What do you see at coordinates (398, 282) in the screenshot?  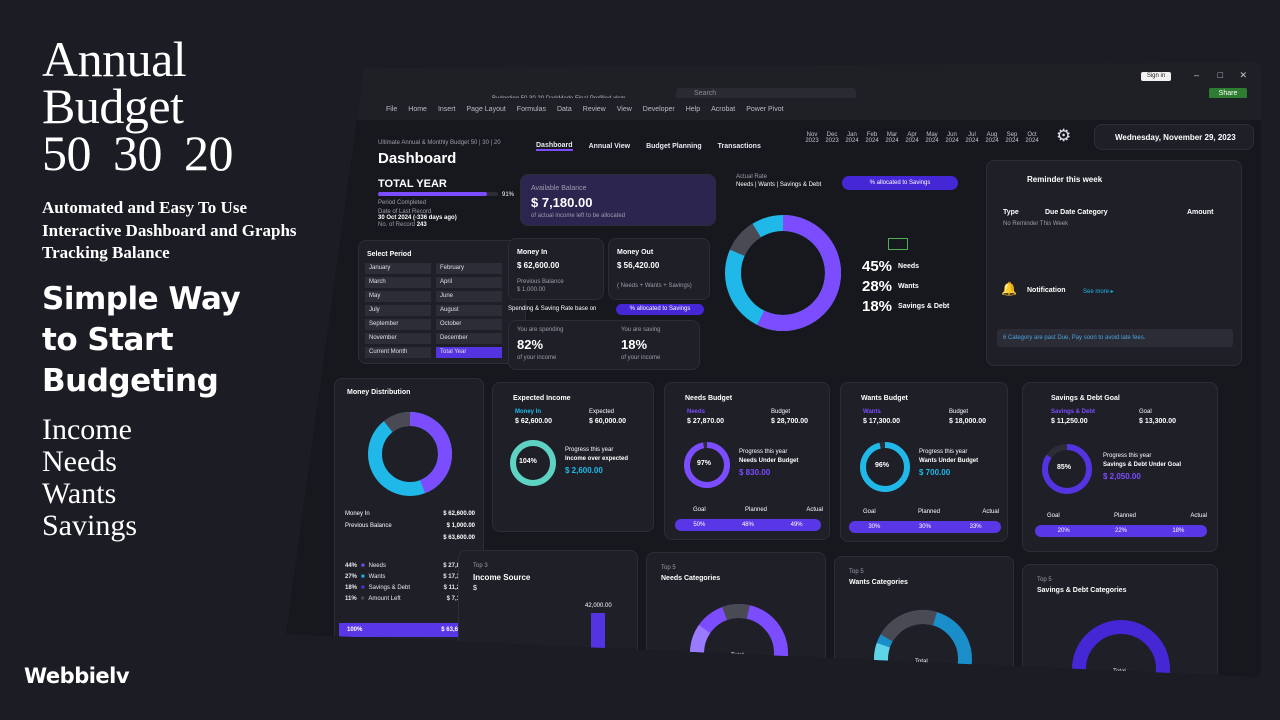 I see `period-option: March` at bounding box center [398, 282].